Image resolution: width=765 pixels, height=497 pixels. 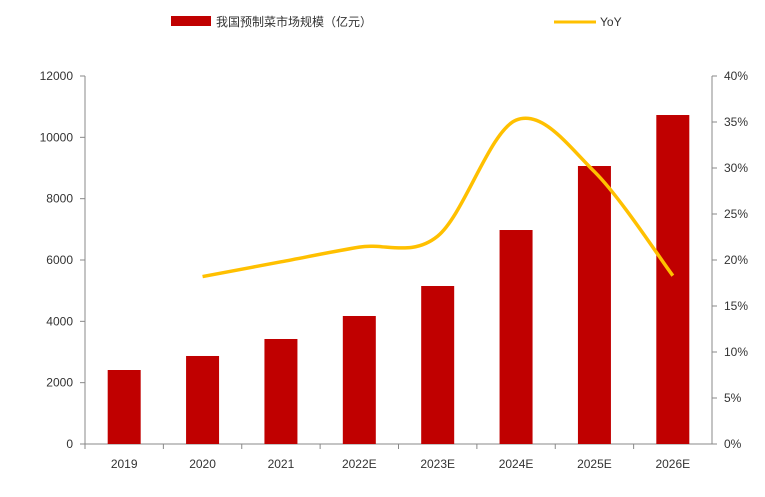 What do you see at coordinates (359, 379) in the screenshot?
I see `bar-2022E` at bounding box center [359, 379].